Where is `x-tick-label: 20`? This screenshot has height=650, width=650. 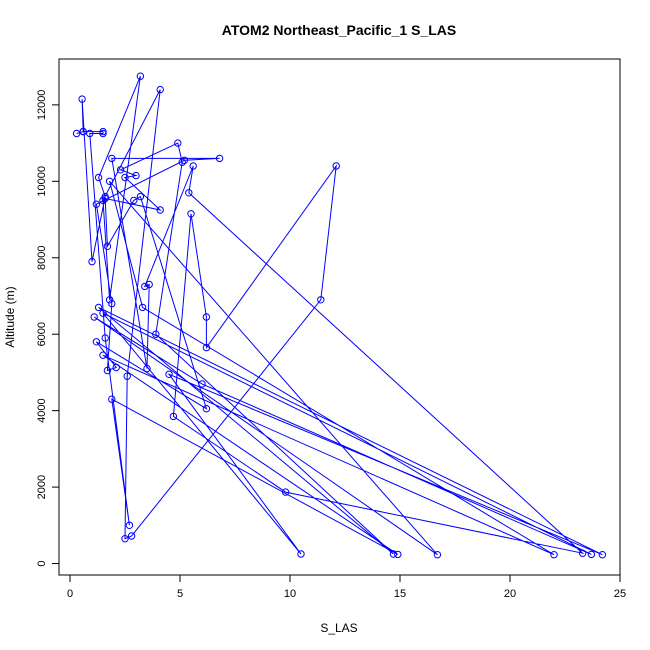 x-tick-label: 20 is located at coordinates (510, 594).